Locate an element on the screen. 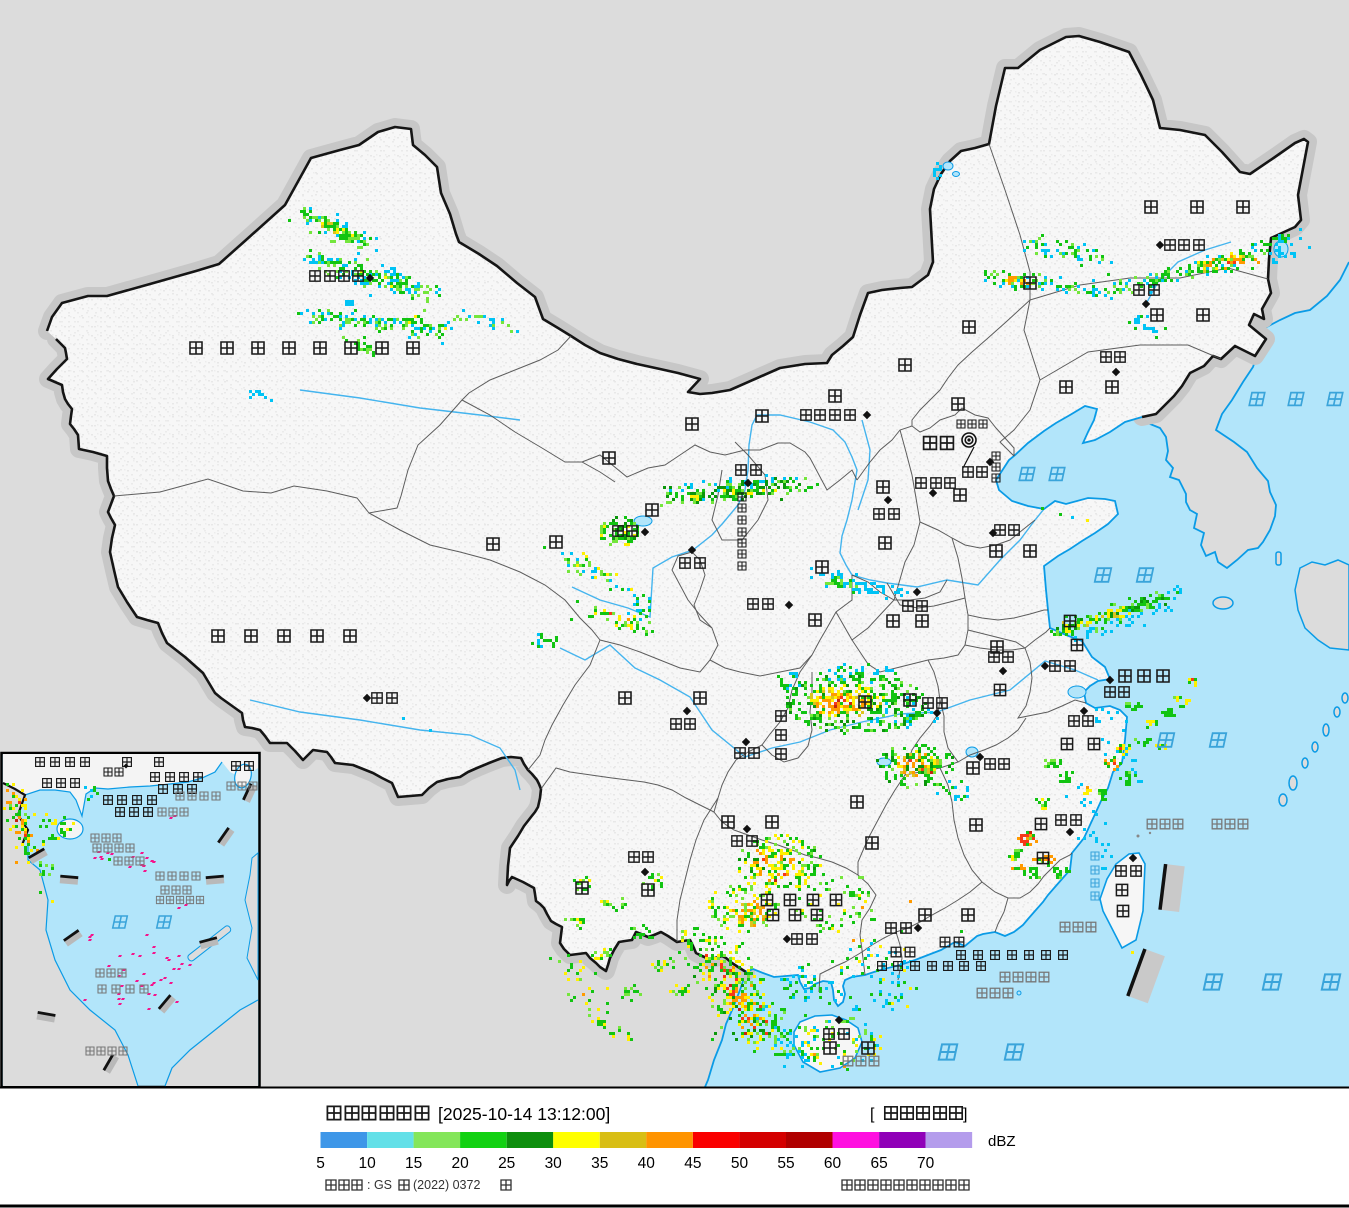  svg-text: (2022) 0372 is located at coordinates (446, 1185).